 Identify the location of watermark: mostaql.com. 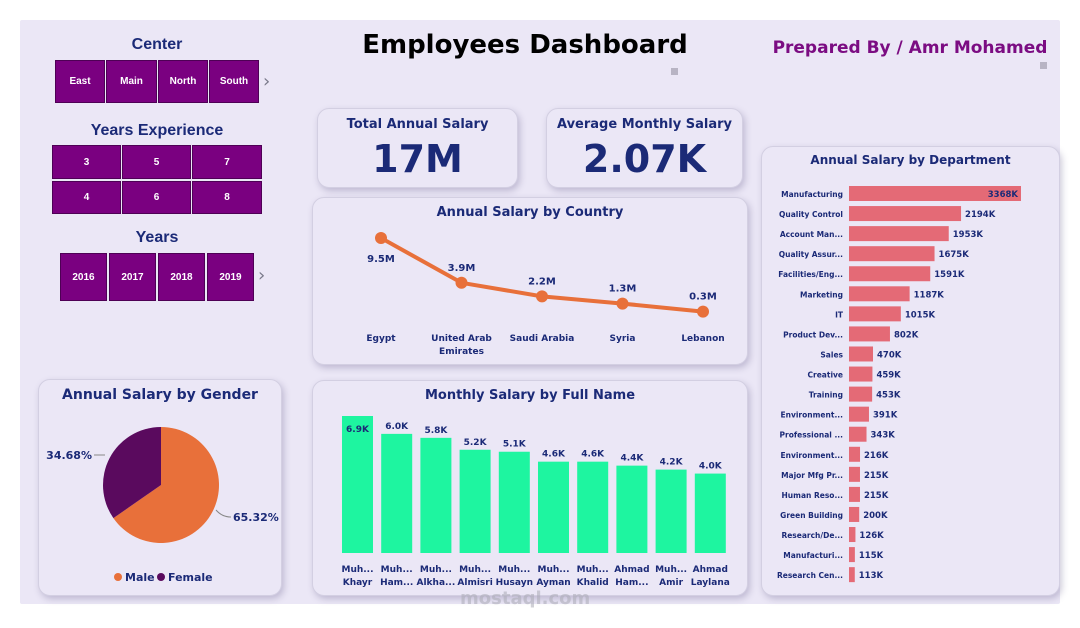
(525, 598).